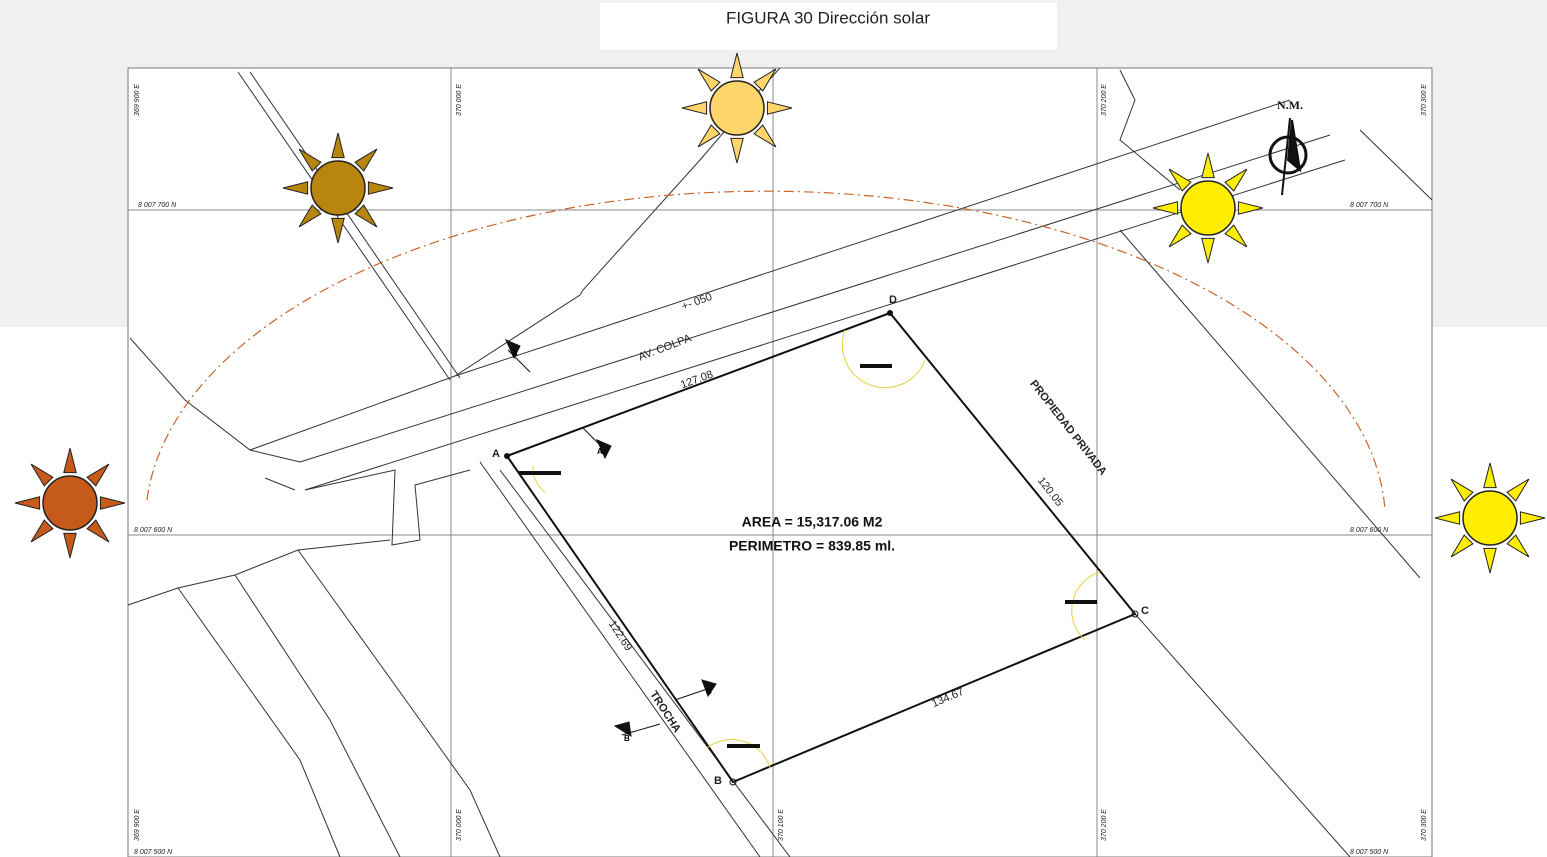 Image resolution: width=1547 pixels, height=857 pixels. What do you see at coordinates (611, 541) in the screenshot?
I see `section-marks: A A B B` at bounding box center [611, 541].